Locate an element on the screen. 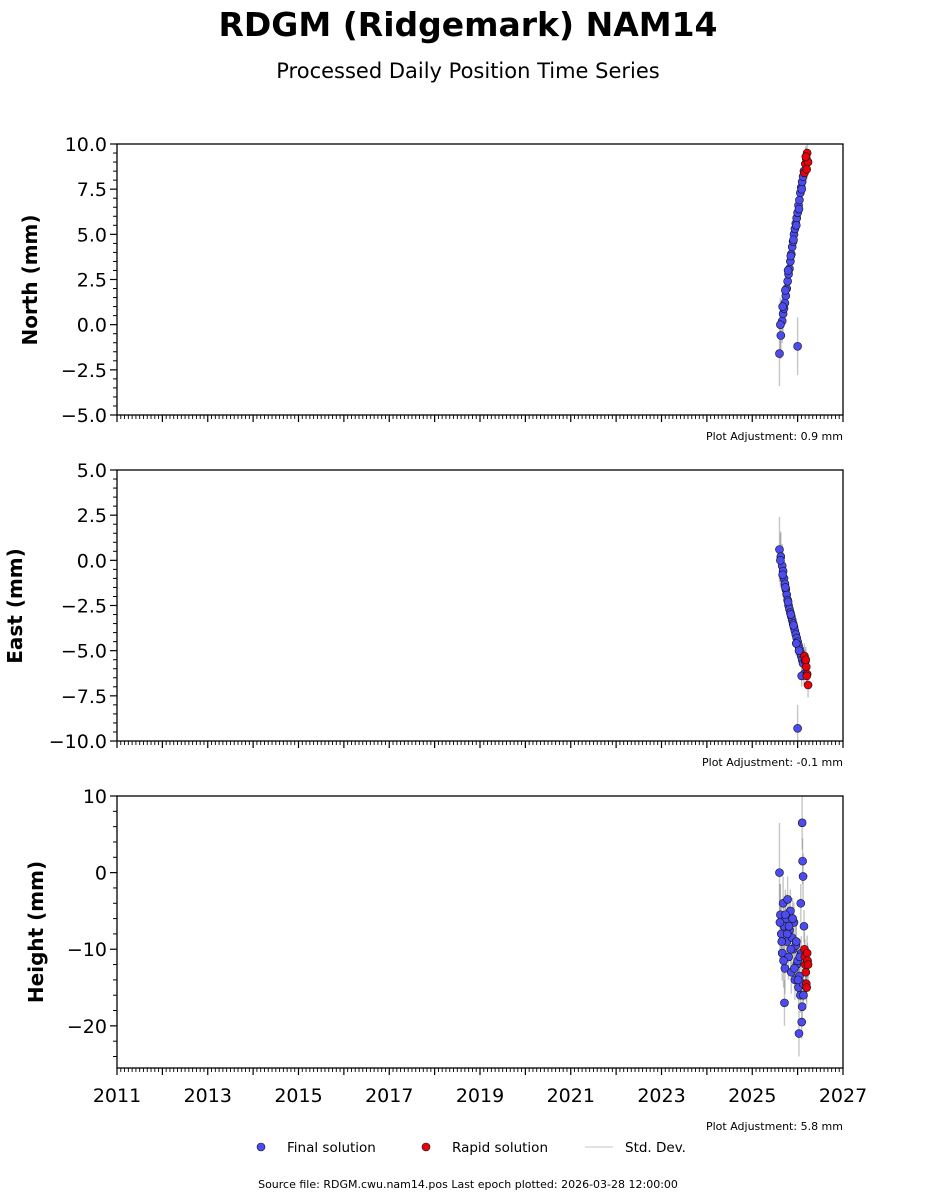 The height and width of the screenshot is (1200, 937). height-y-tick-label: 10 is located at coordinates (95, 797).